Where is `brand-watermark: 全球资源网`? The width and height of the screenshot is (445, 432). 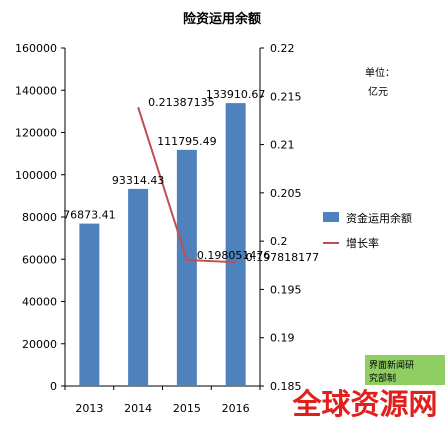 brand-watermark: 全球资源网 is located at coordinates (364, 404).